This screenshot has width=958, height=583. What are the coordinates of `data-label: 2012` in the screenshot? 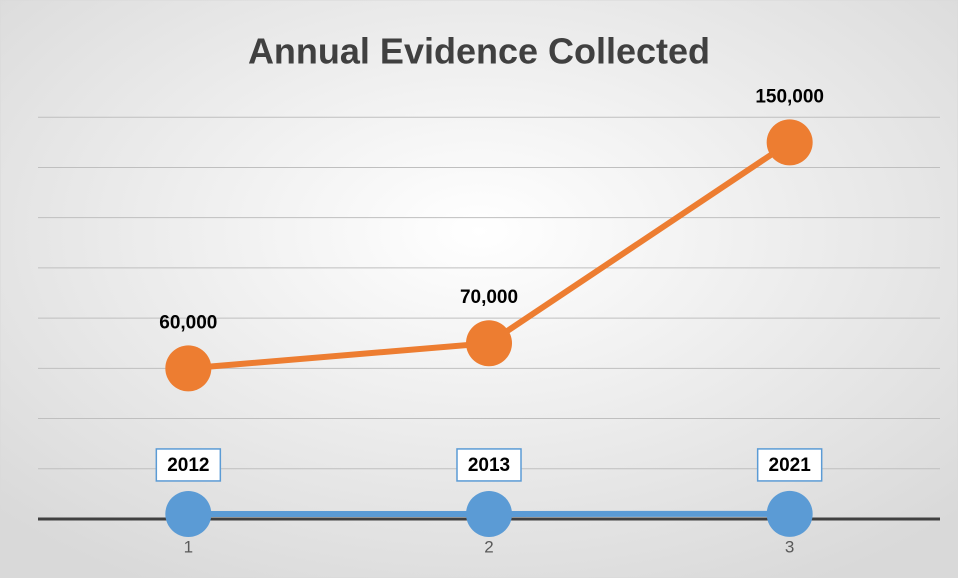 It's located at (188, 465).